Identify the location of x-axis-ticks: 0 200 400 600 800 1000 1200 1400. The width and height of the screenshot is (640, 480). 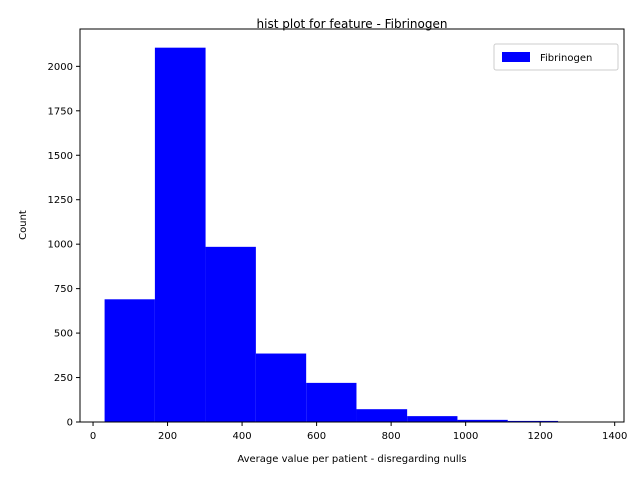
(358, 432).